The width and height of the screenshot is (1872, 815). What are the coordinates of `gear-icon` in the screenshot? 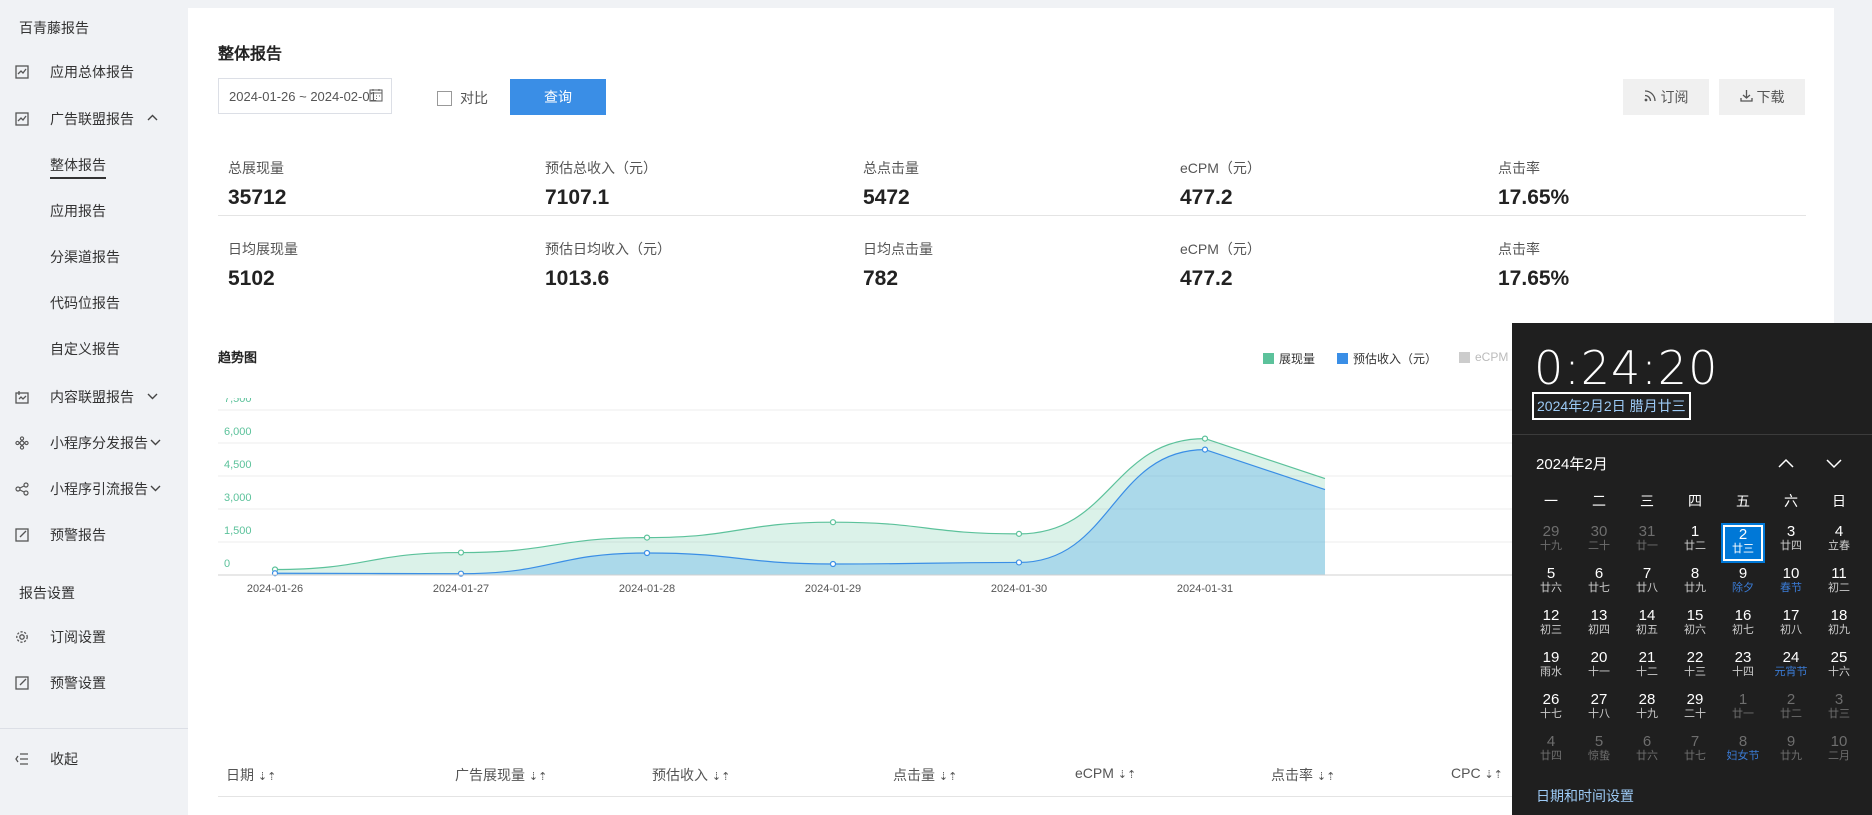 It's located at (22, 637).